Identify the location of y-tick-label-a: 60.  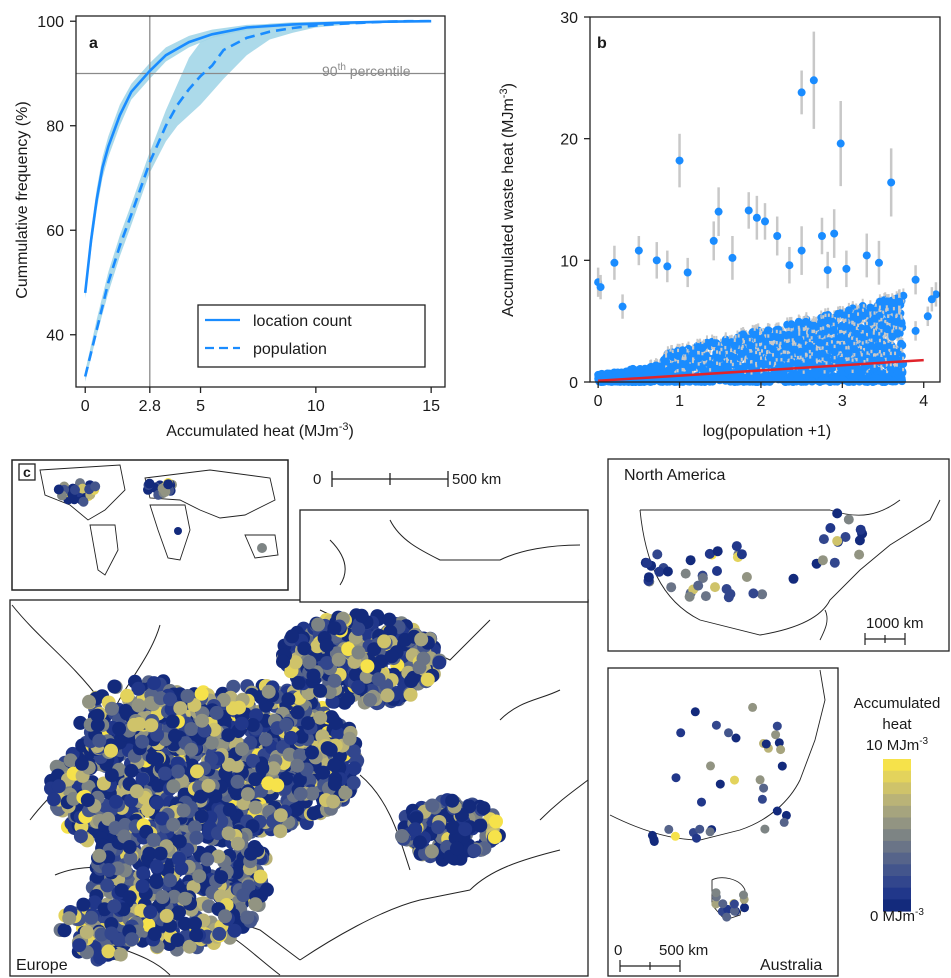
(55, 231).